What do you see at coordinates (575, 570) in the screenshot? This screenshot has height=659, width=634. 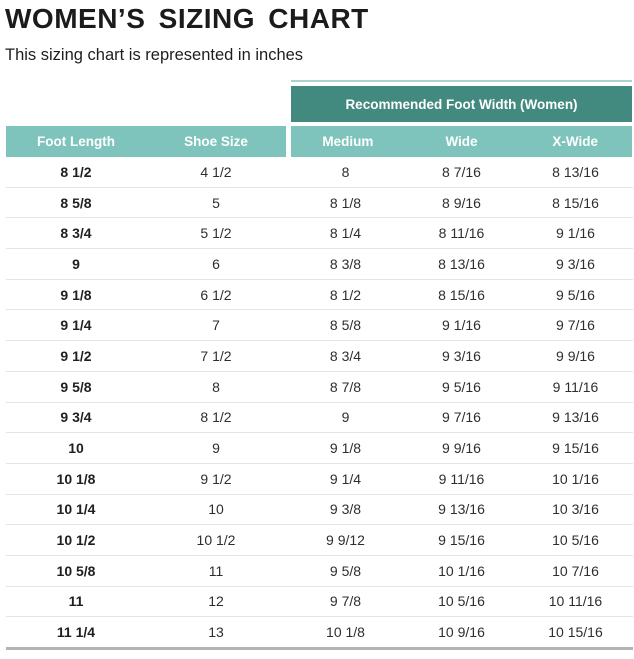 I see `table-cell: 10 7/16` at bounding box center [575, 570].